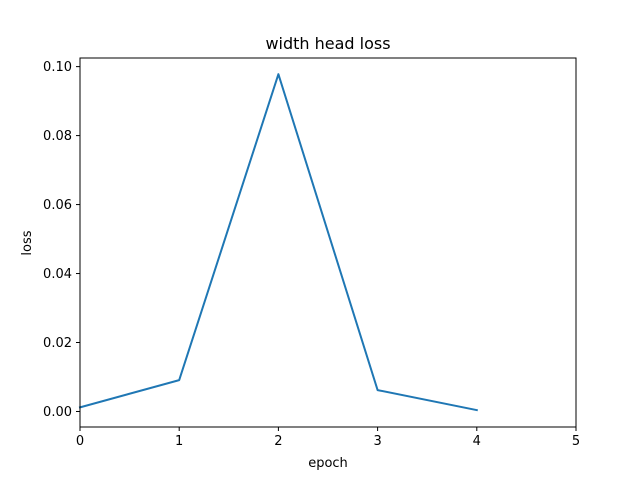 The image size is (640, 480). What do you see at coordinates (57, 136) in the screenshot?
I see `y-tick-label: 0.08` at bounding box center [57, 136].